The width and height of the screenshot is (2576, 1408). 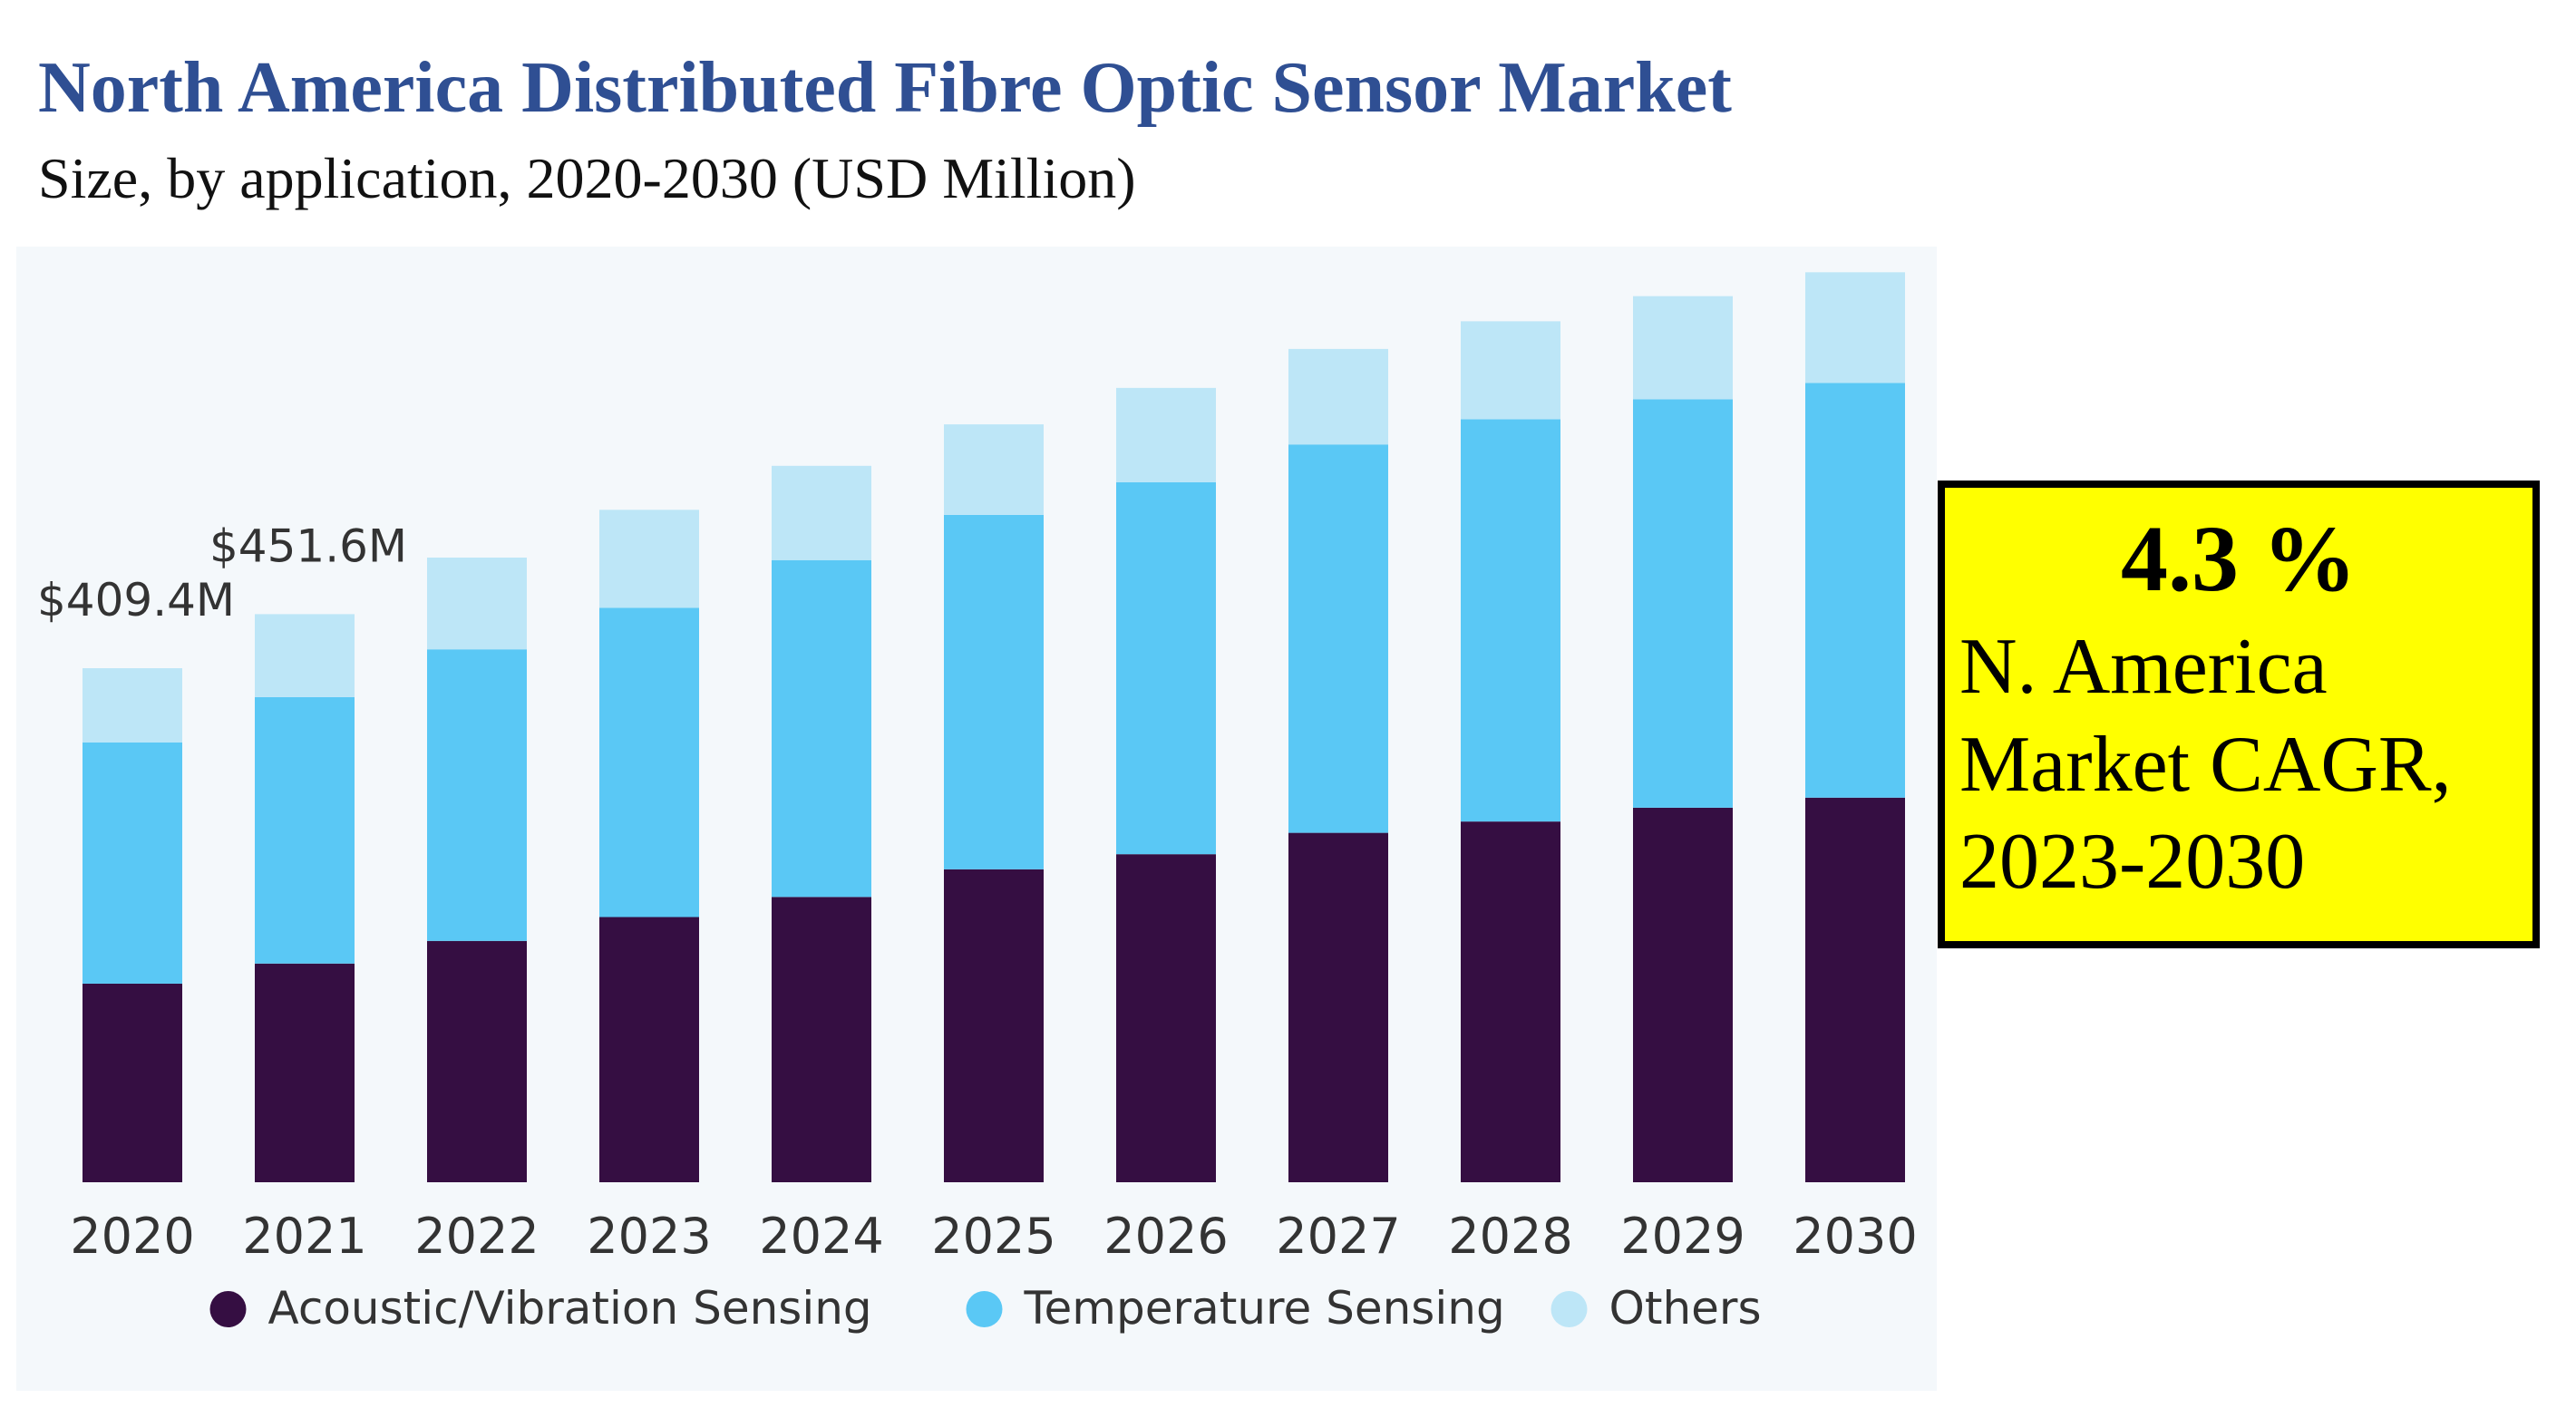 What do you see at coordinates (1338, 1007) in the screenshot?
I see `bar-acoustic-vibration-sensing-2027` at bounding box center [1338, 1007].